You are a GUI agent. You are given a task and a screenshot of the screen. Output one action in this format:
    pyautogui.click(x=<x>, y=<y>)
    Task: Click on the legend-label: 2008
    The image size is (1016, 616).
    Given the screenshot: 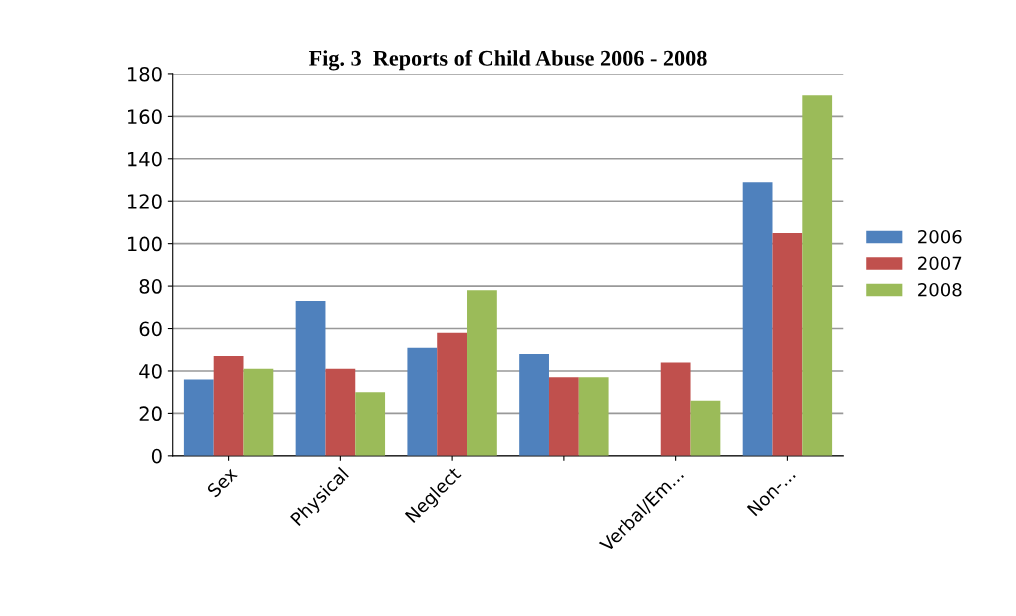 What is the action you would take?
    pyautogui.click(x=940, y=289)
    